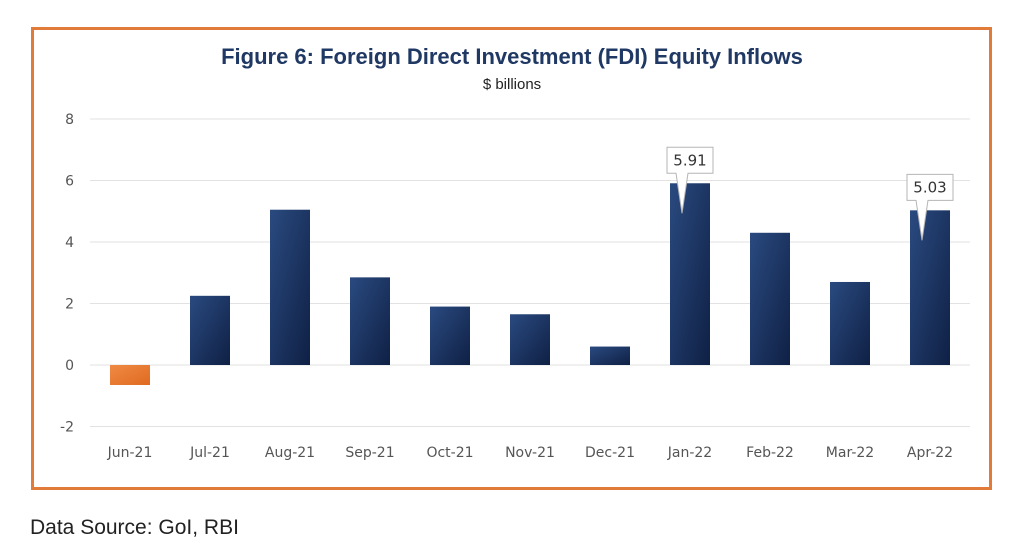 The width and height of the screenshot is (1024, 545). I want to click on x-tick-label: Oct-21, so click(449, 453).